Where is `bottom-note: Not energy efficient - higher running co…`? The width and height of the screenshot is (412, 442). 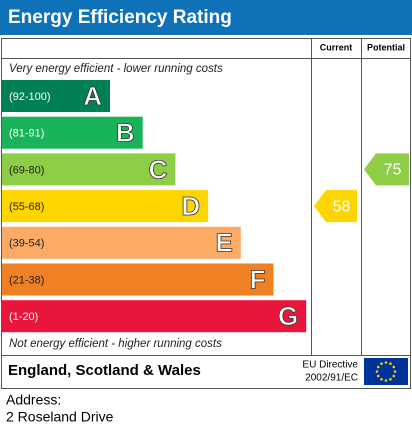 bottom-note: Not energy efficient - higher running co… is located at coordinates (115, 344).